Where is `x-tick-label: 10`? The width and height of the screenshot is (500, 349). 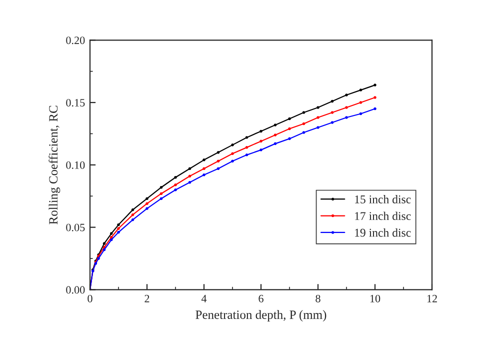
x-tick-label: 10 is located at coordinates (375, 298).